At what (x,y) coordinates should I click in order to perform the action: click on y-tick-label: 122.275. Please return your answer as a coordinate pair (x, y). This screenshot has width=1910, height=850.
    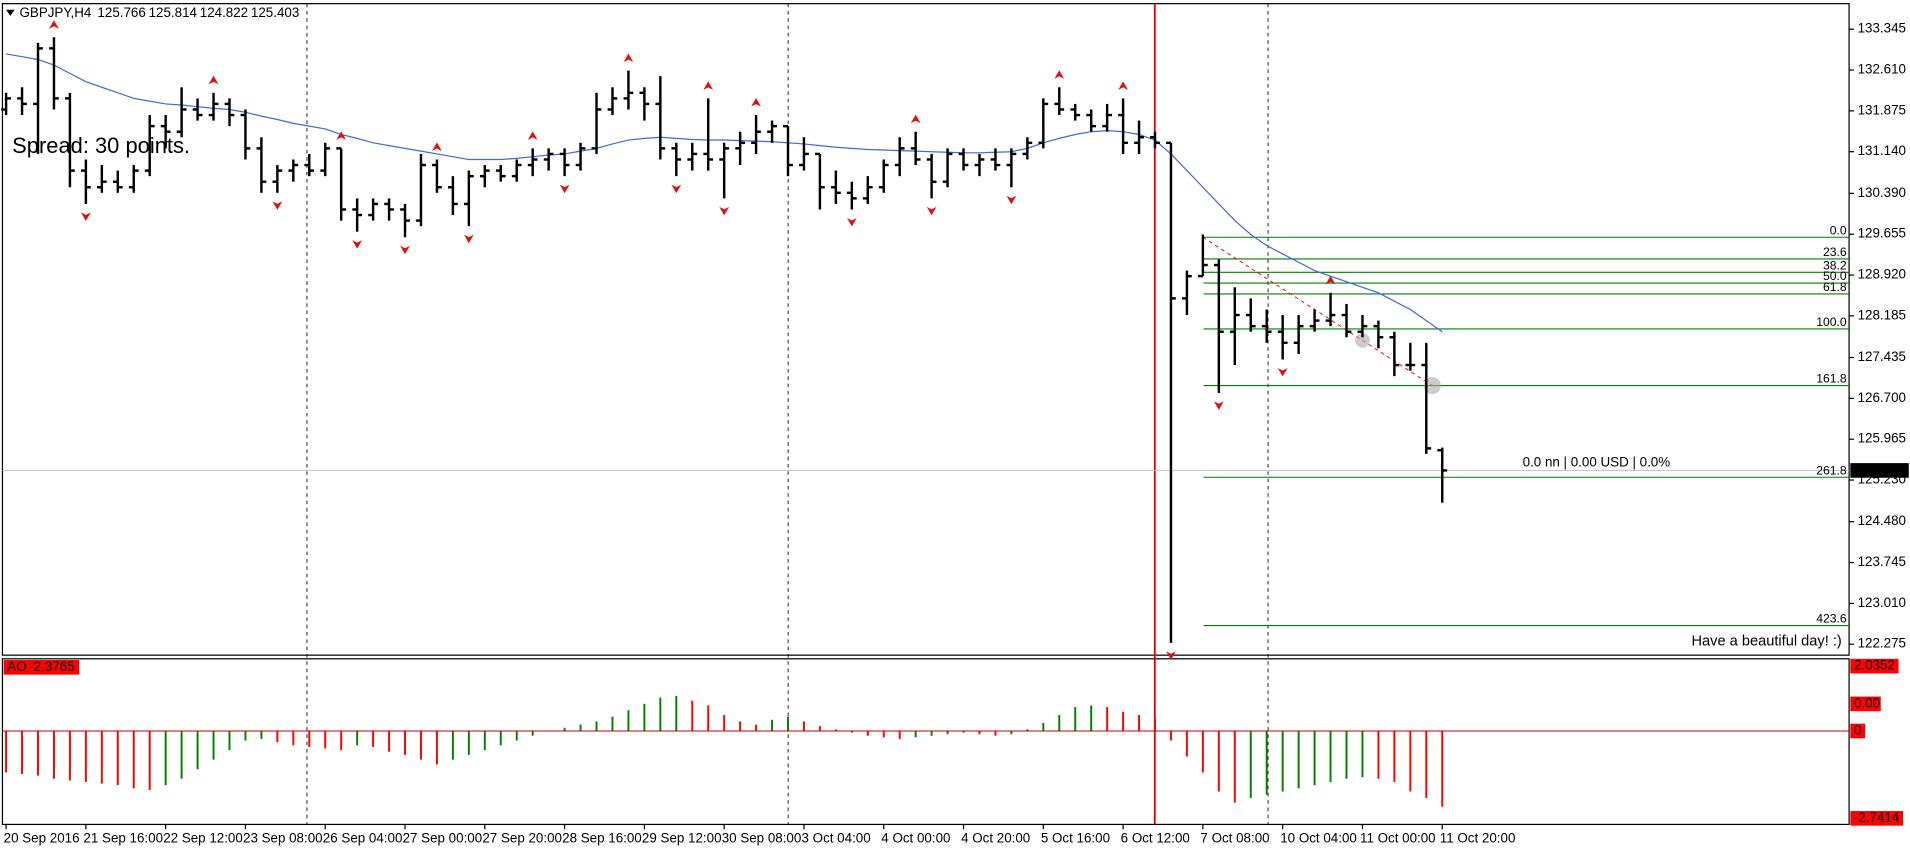
    Looking at the image, I should click on (1882, 643).